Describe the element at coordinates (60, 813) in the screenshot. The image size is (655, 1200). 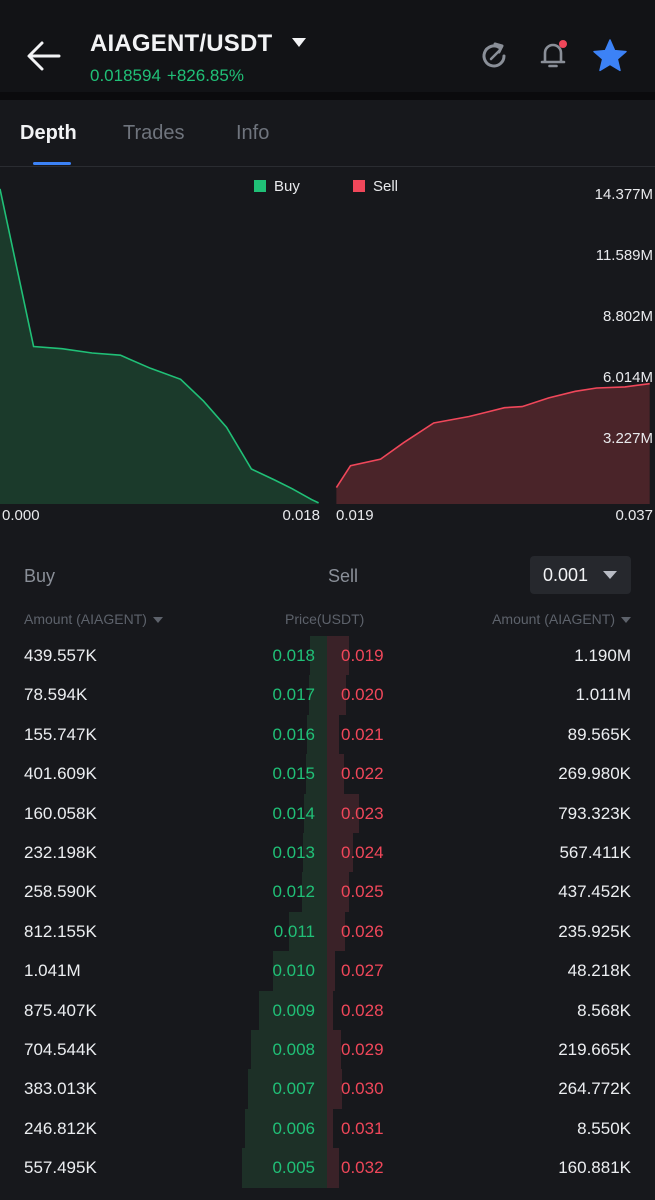
I see `buy-amount: 160.058K` at that location.